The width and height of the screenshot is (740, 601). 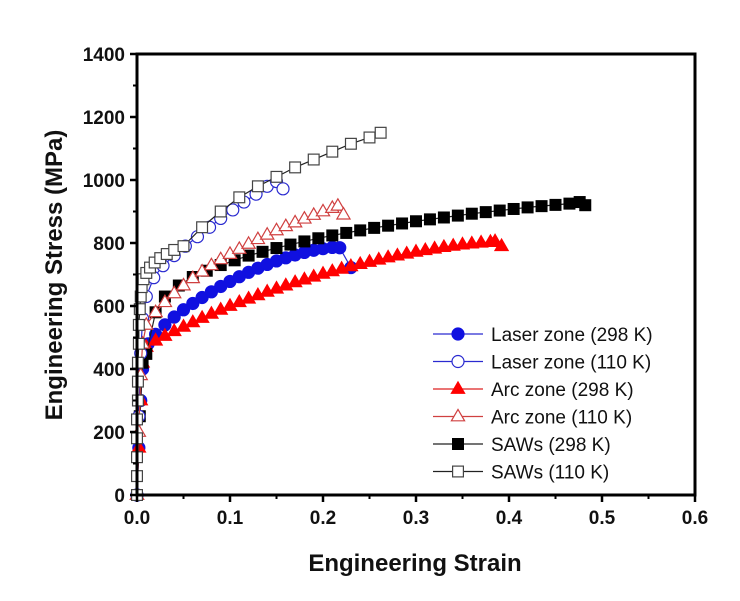 What do you see at coordinates (602, 518) in the screenshot?
I see `x-tick-label: 0.5` at bounding box center [602, 518].